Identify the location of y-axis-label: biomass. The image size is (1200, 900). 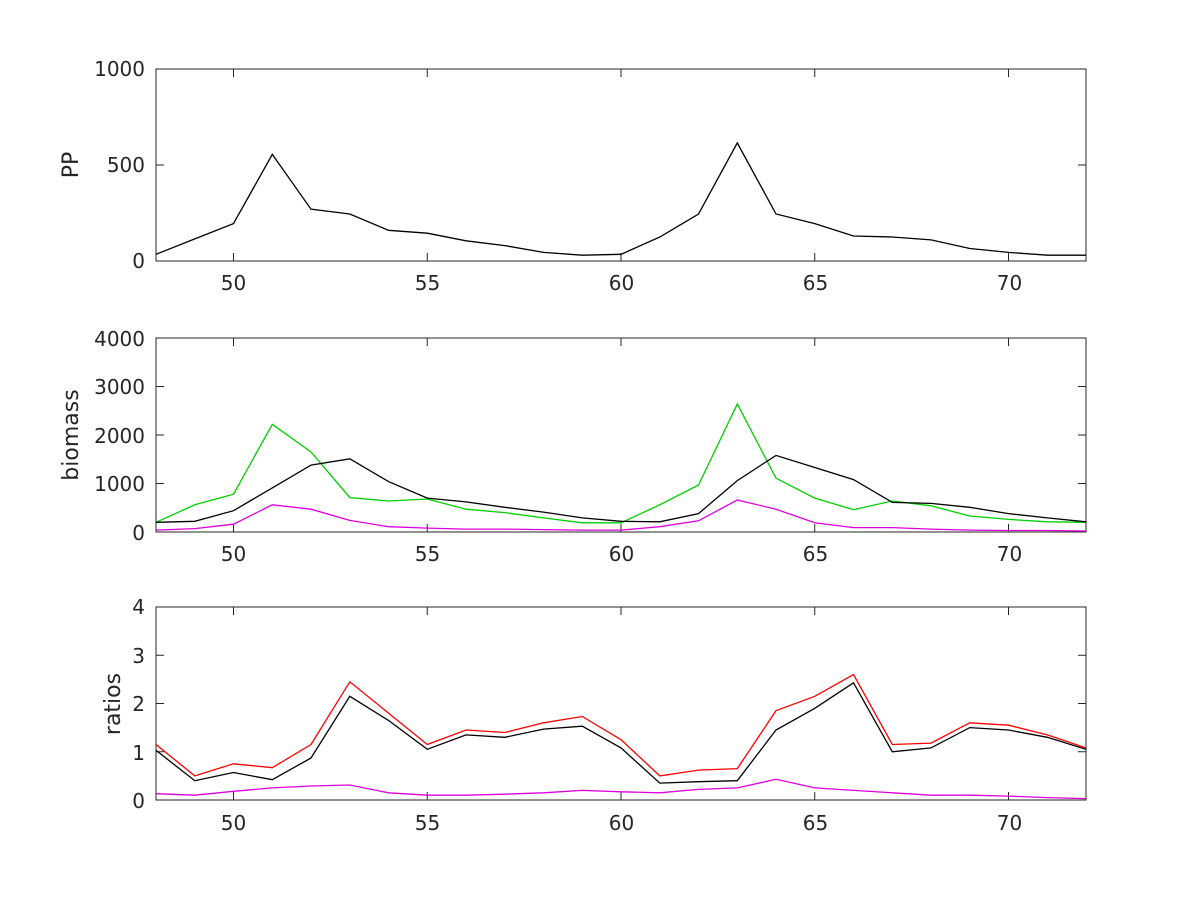
(71, 434).